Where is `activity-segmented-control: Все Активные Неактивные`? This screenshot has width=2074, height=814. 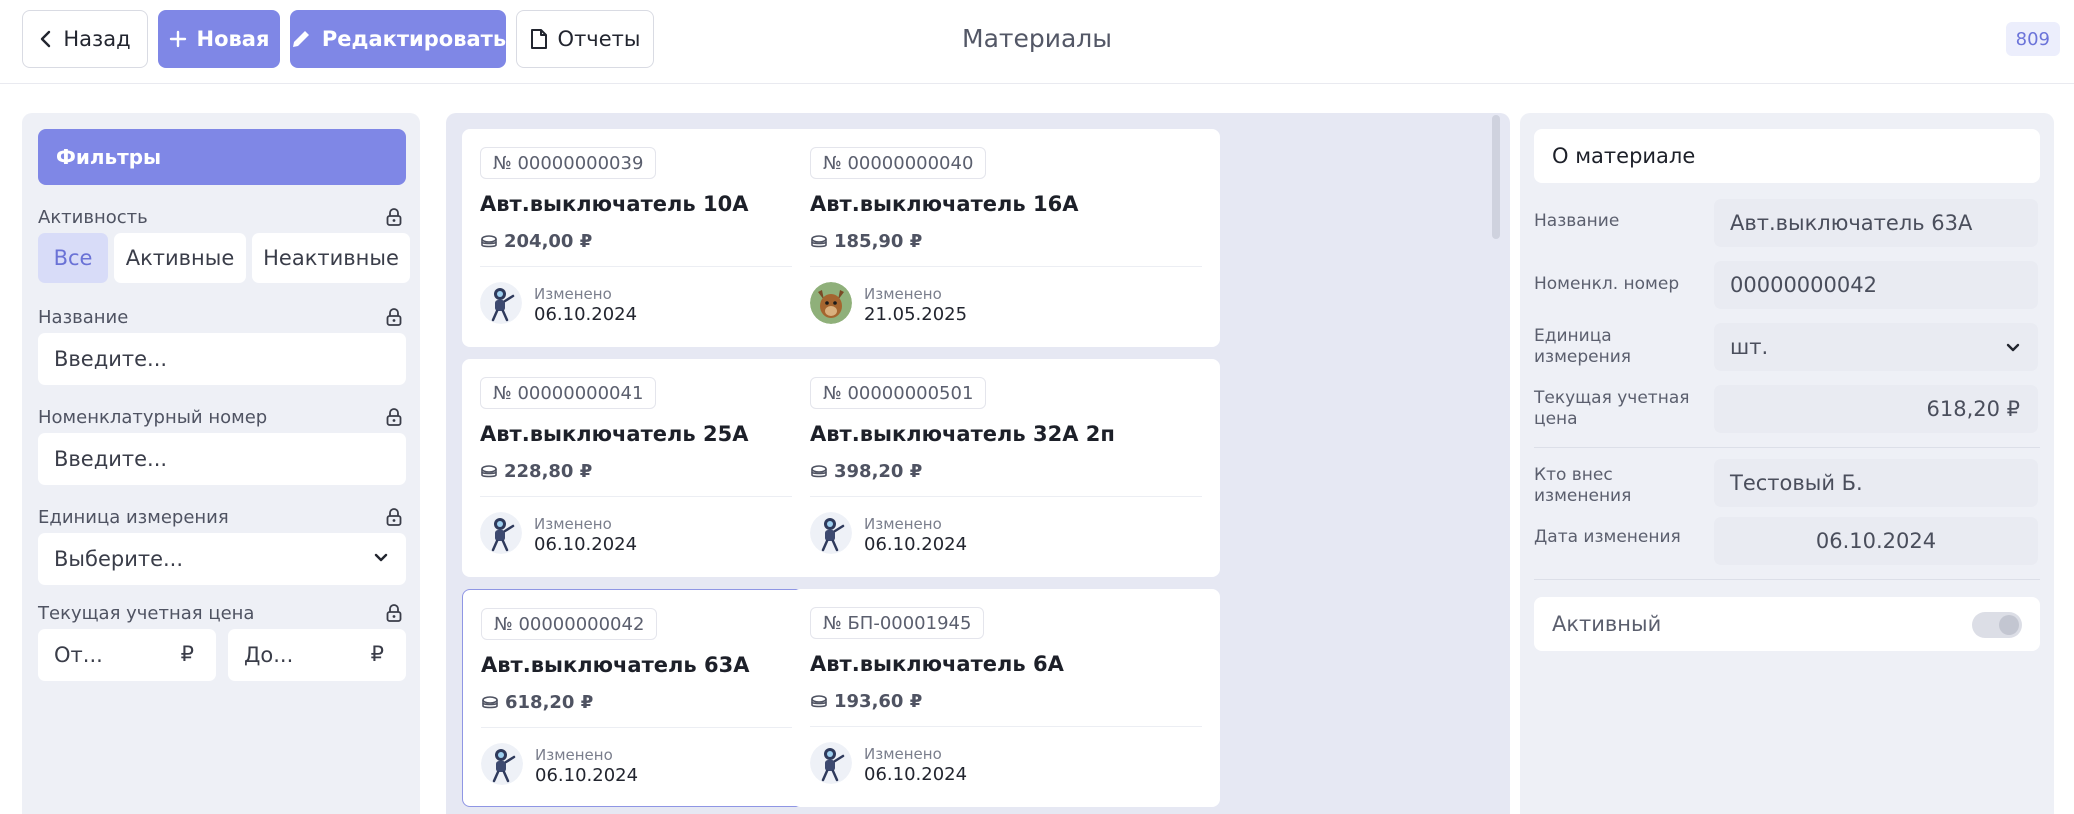
activity-segmented-control: Все Активные Неактивные is located at coordinates (224, 258).